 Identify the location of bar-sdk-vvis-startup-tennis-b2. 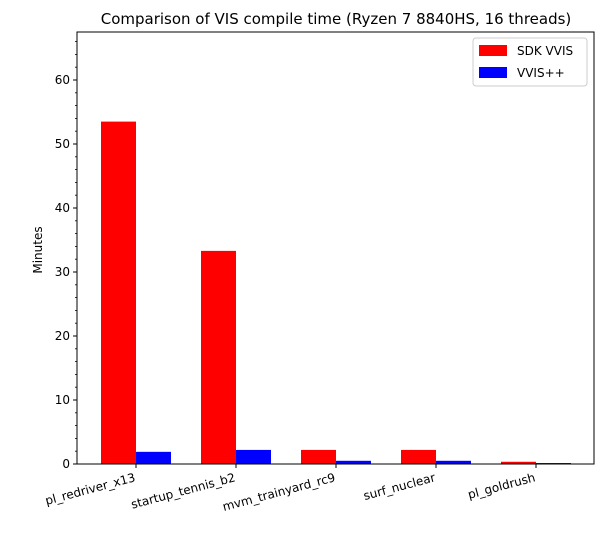
(218, 357).